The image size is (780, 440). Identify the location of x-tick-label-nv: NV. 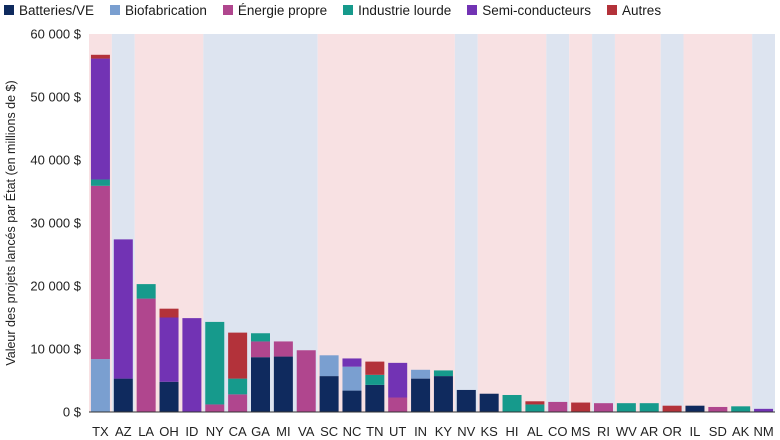
(466, 431).